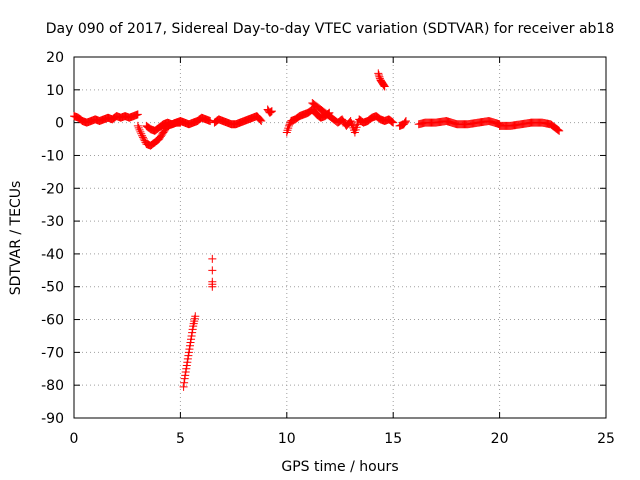  What do you see at coordinates (52, 156) in the screenshot?
I see `y-tick-label: -10` at bounding box center [52, 156].